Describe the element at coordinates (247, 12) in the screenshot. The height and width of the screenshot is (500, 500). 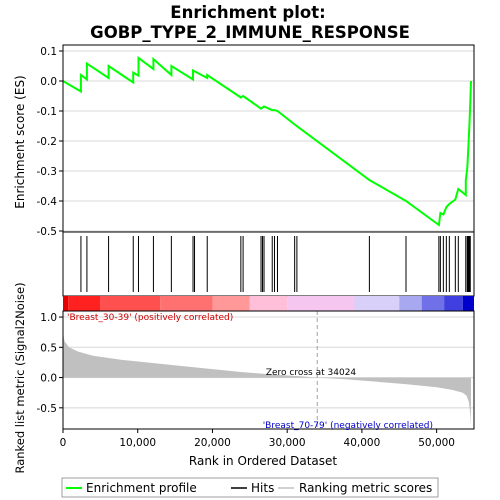
I see `chart-title-line1: Enrichment plot:` at that location.